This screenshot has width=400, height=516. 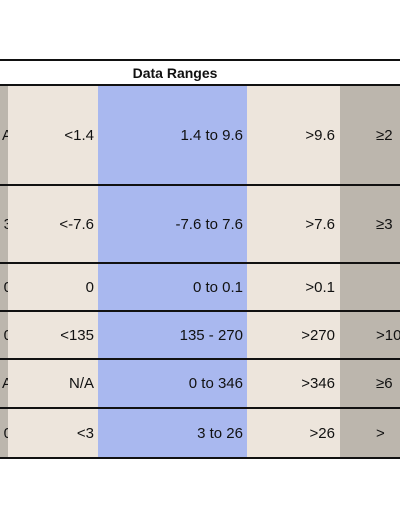 I want to click on table-cell: <1.4, so click(x=53, y=135).